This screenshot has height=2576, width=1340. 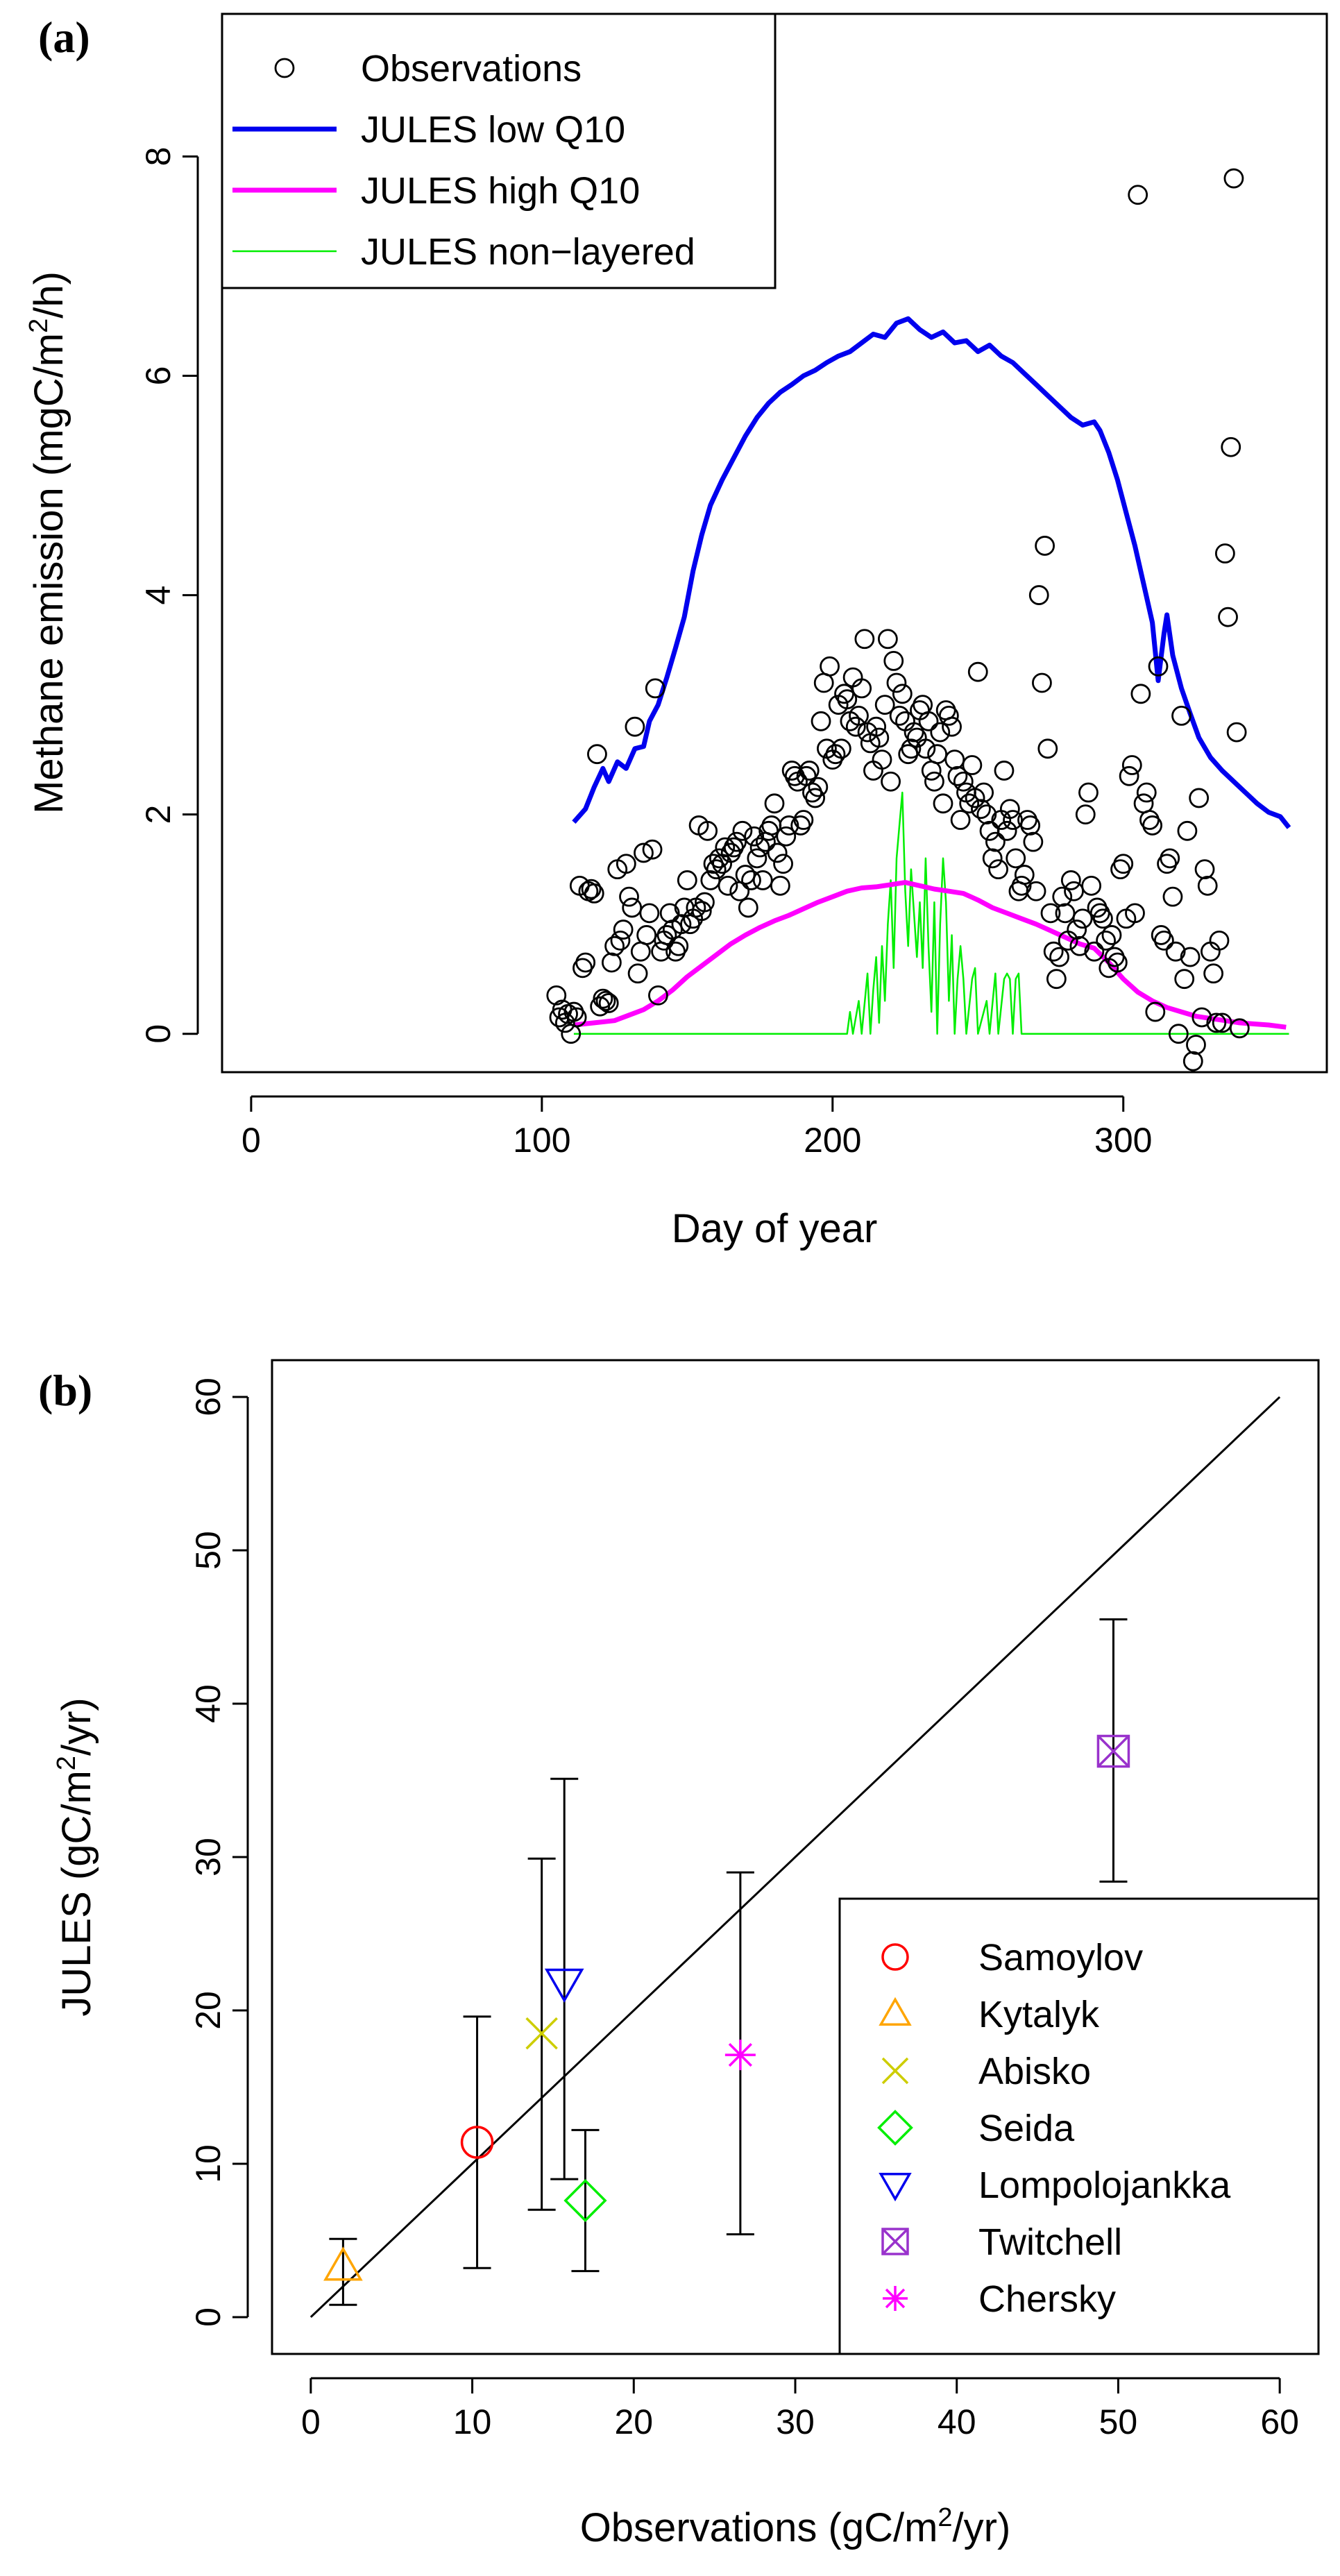 I want to click on panel-a-x-axis-label: Day of year, so click(x=775, y=1229).